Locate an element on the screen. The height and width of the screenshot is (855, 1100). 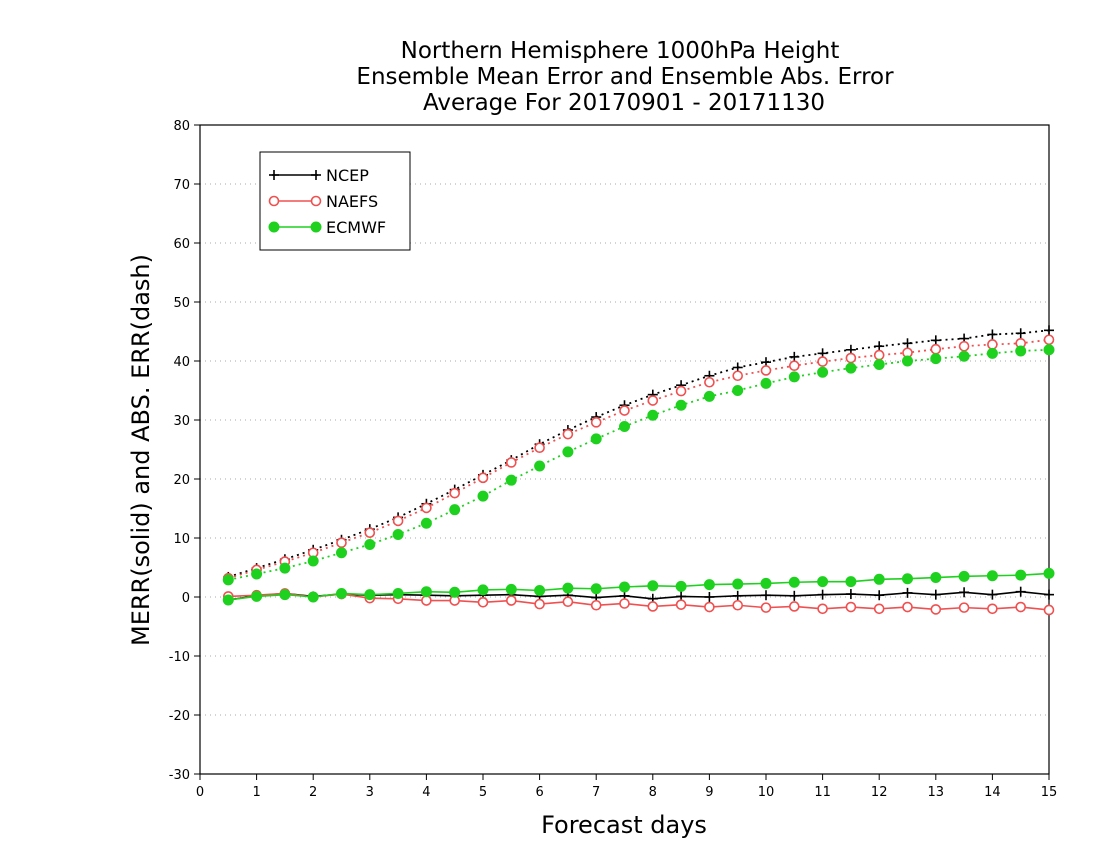
x-axis: 0 1 2 3 4 5 6 7 8 9 10 11 12 13 14 15 is located at coordinates (626, 787).